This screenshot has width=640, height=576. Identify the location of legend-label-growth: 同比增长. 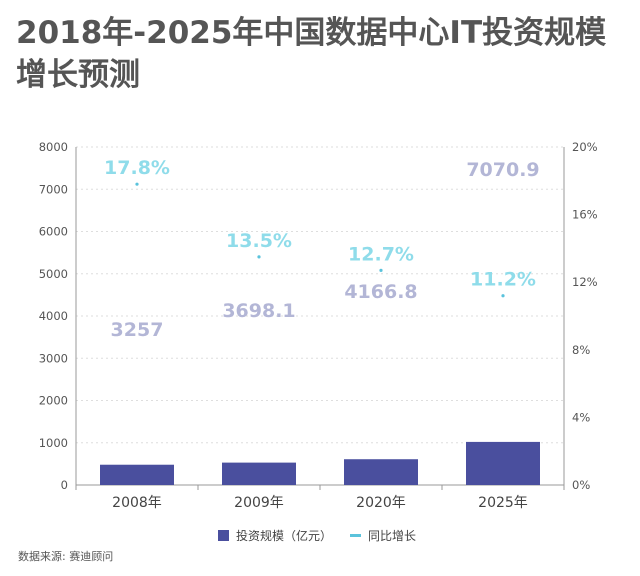
(392, 536).